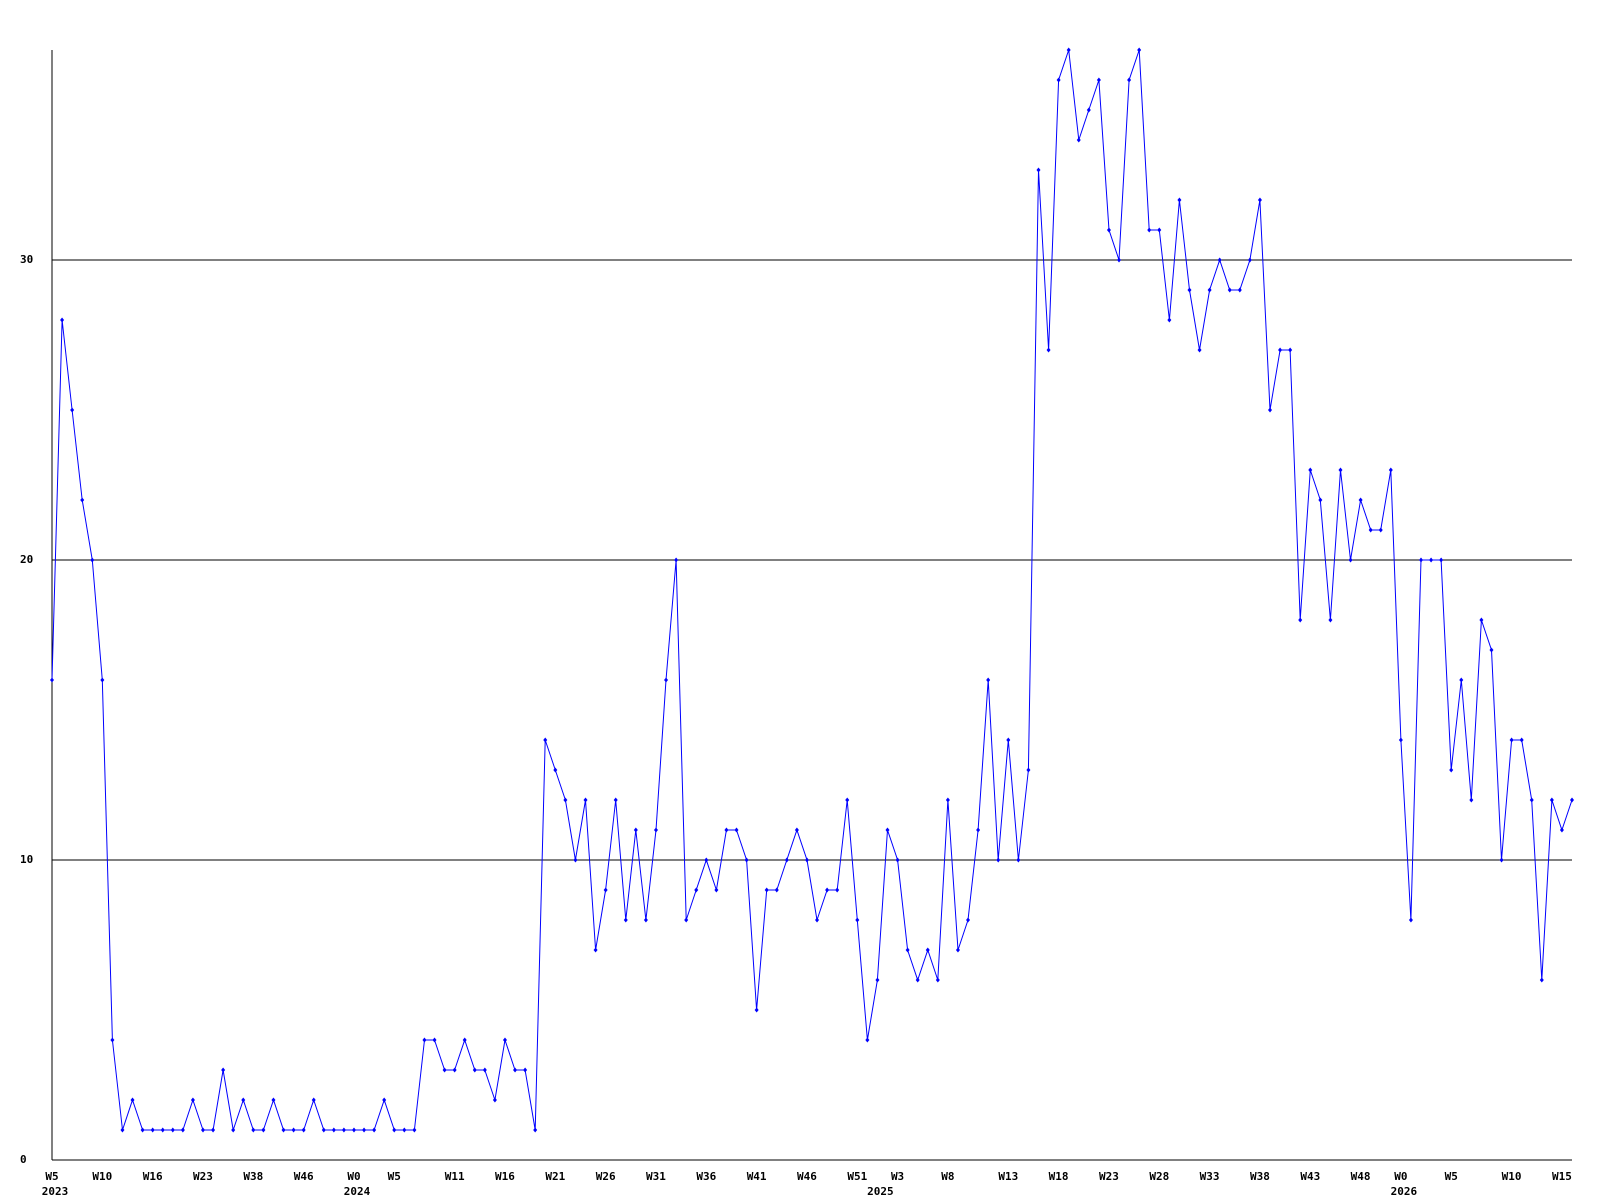 The height and width of the screenshot is (1200, 1600). Describe the element at coordinates (857, 1176) in the screenshot. I see `x-tick-label: W51` at that location.